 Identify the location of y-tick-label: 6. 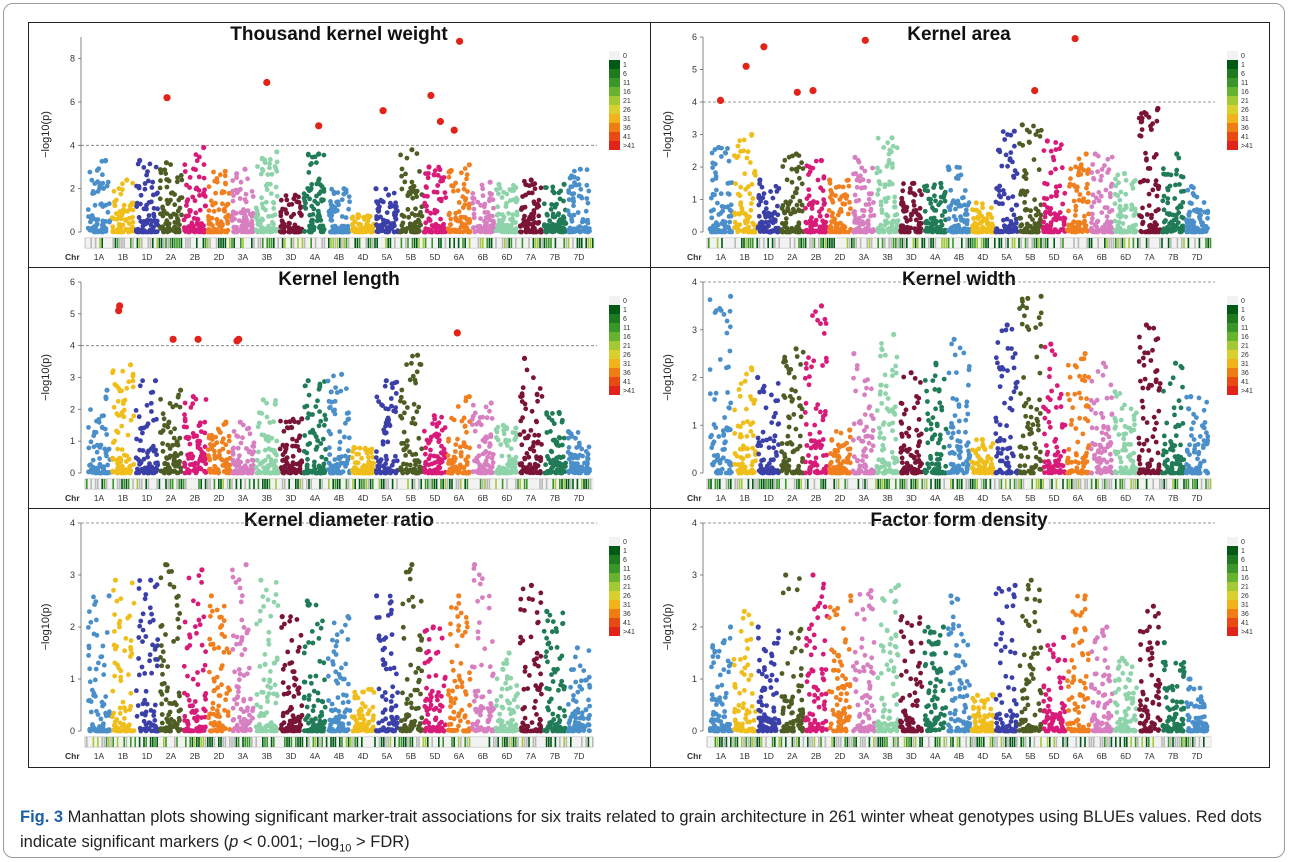
(72, 282).